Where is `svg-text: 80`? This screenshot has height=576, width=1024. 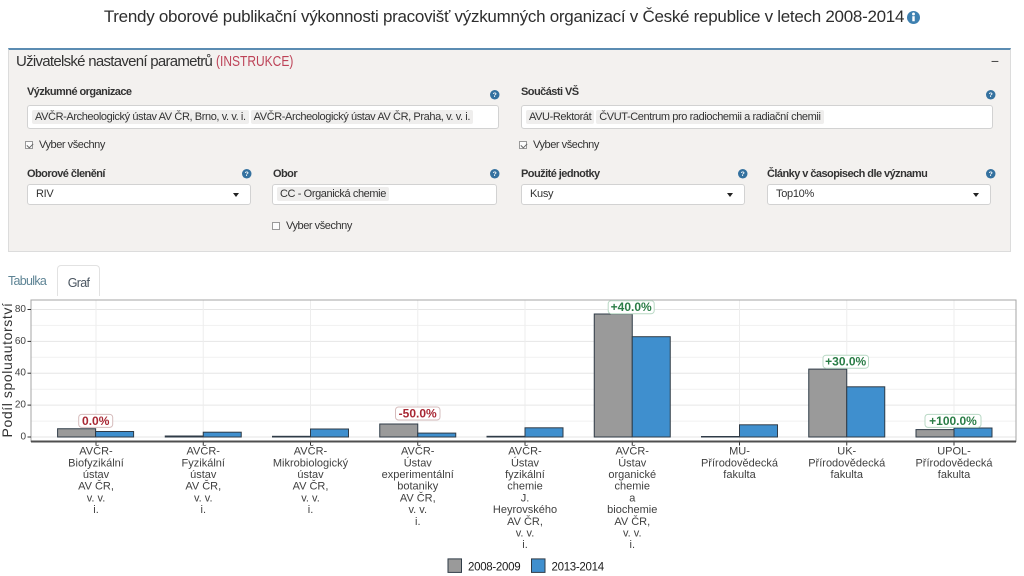 svg-text: 80 is located at coordinates (21, 309).